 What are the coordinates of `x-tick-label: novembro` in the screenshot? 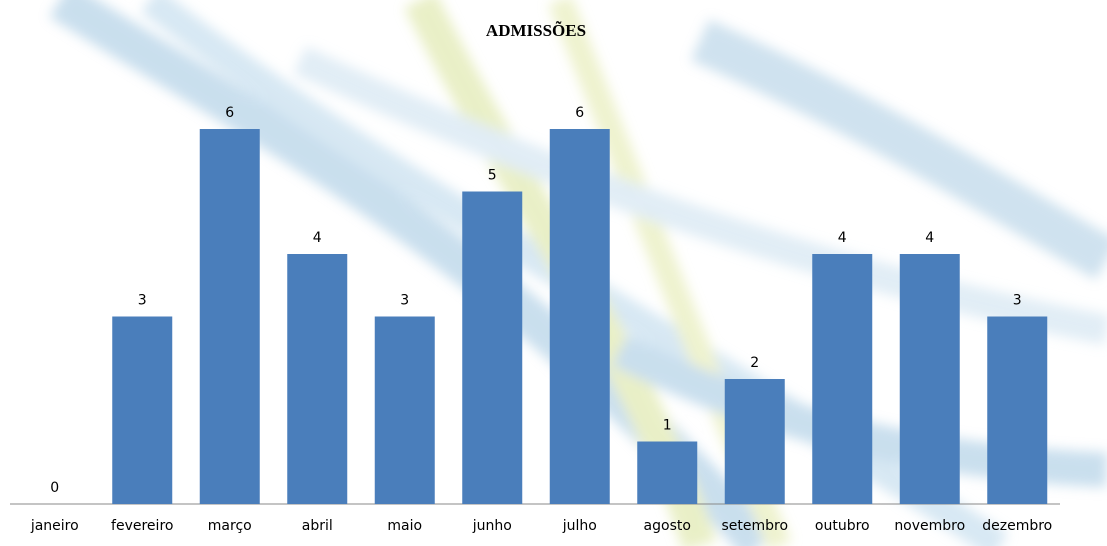 It's located at (929, 526).